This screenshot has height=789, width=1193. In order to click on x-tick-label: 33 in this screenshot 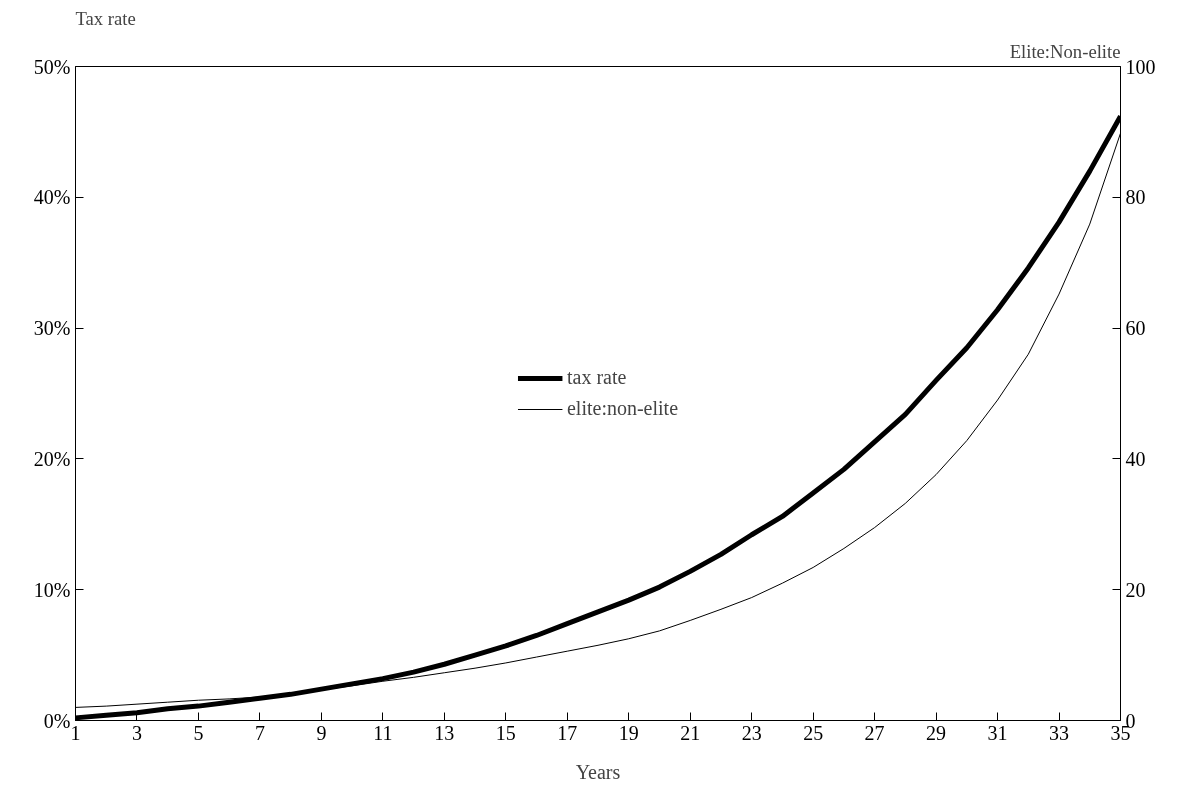, I will do `click(1059, 732)`.